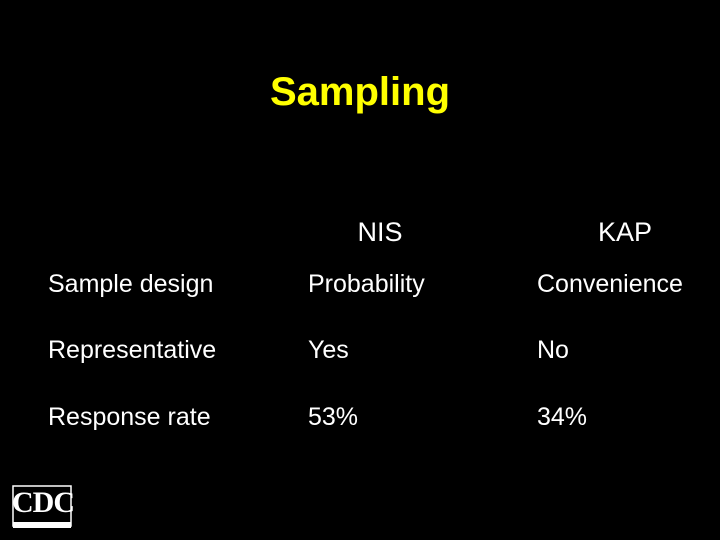 The image size is (720, 540). I want to click on table-cell: 34%, so click(562, 417).